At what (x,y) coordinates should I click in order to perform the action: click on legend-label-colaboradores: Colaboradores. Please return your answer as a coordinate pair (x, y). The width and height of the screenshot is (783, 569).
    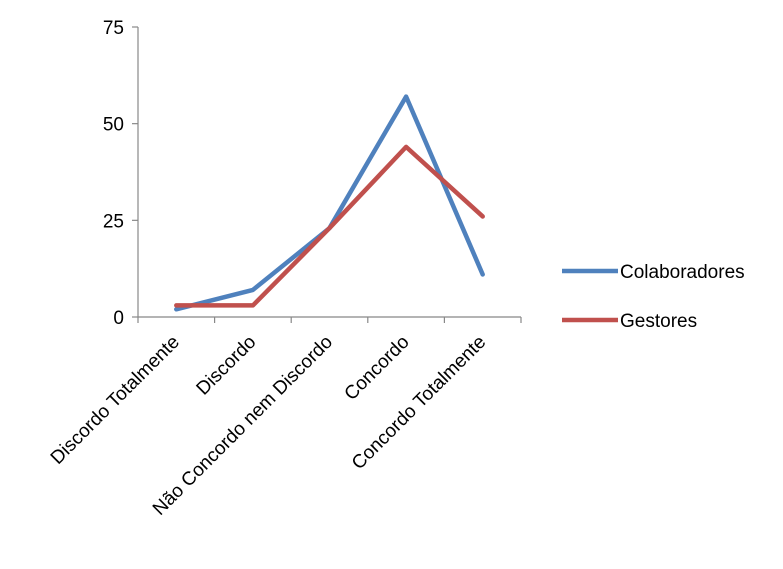
    Looking at the image, I should click on (682, 272).